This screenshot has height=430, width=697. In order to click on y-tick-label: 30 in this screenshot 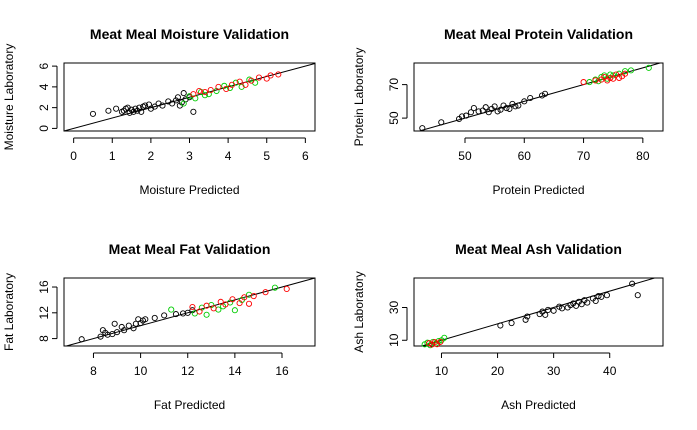, I will do `click(394, 307)`.